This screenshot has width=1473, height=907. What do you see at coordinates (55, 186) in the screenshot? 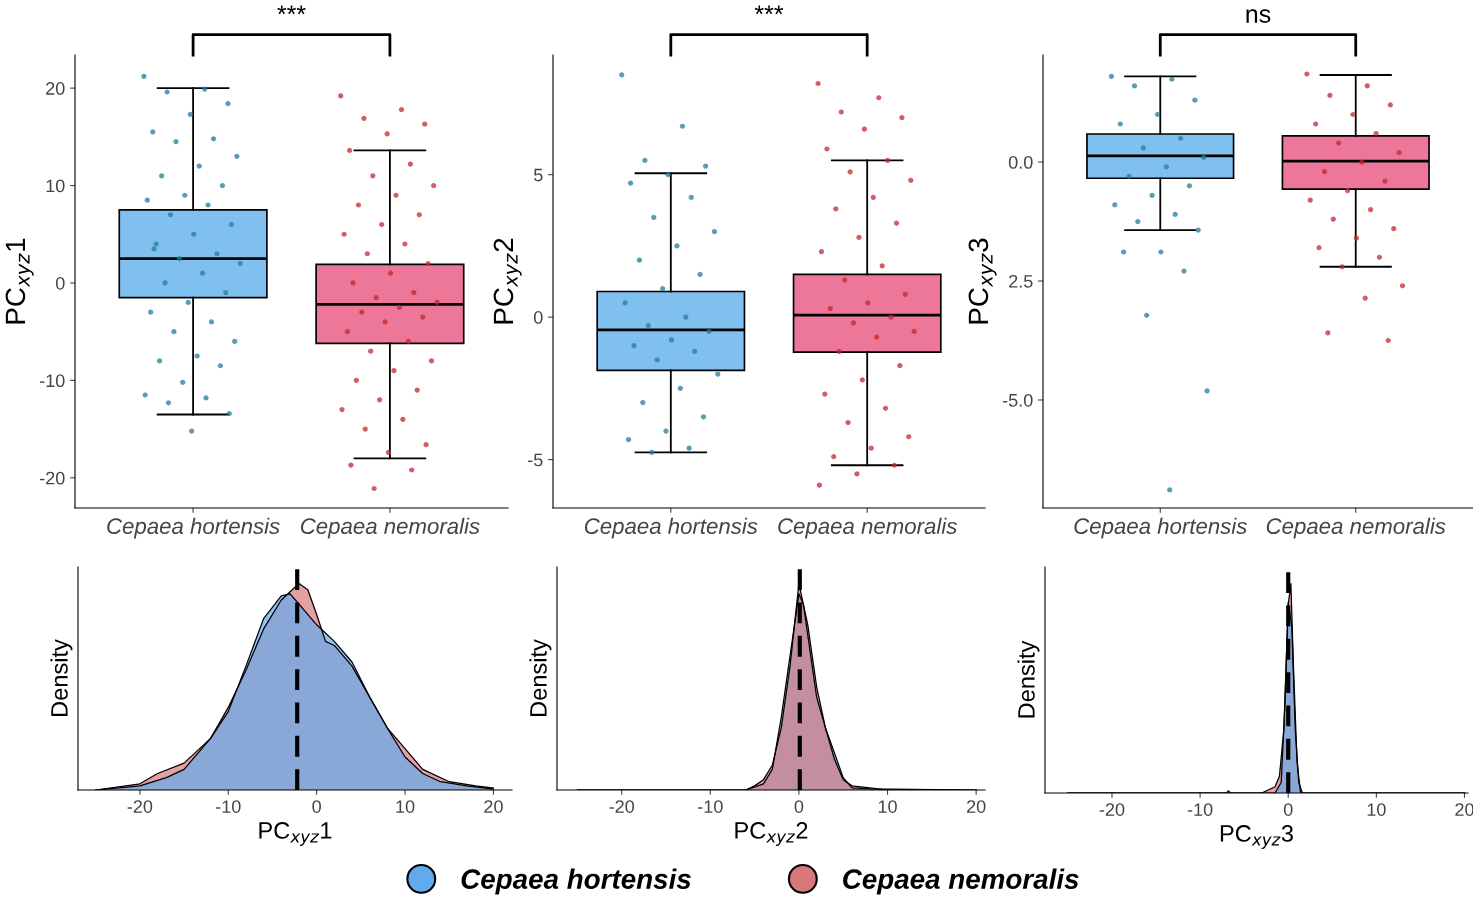
I see `y-tick-label: 10` at bounding box center [55, 186].